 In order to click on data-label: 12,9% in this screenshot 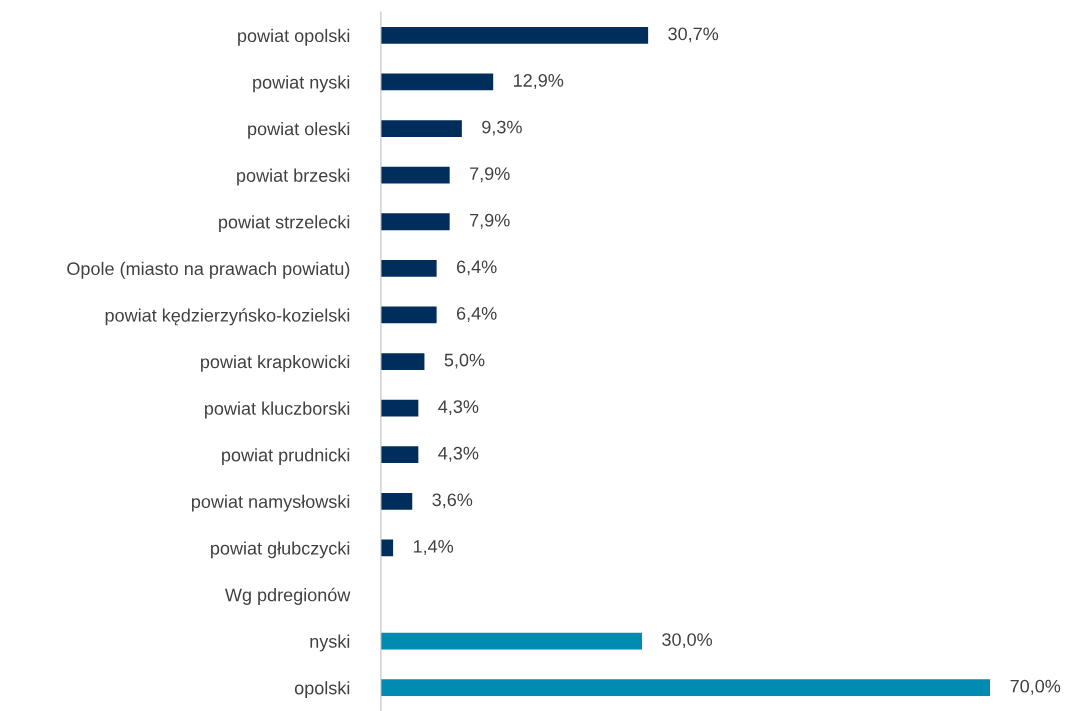, I will do `click(539, 81)`.